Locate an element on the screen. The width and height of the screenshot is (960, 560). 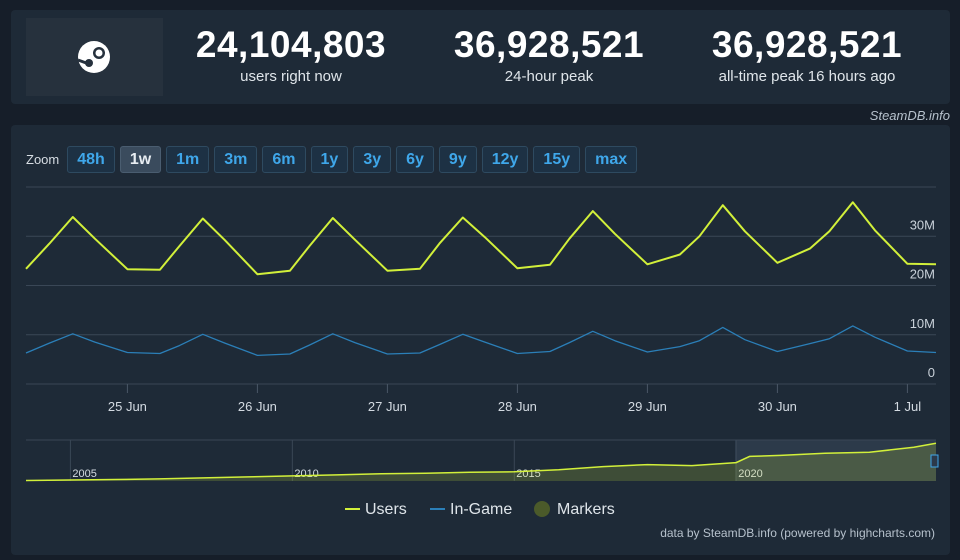
stat: 36,928,521 24-hour peak is located at coordinates (549, 54).